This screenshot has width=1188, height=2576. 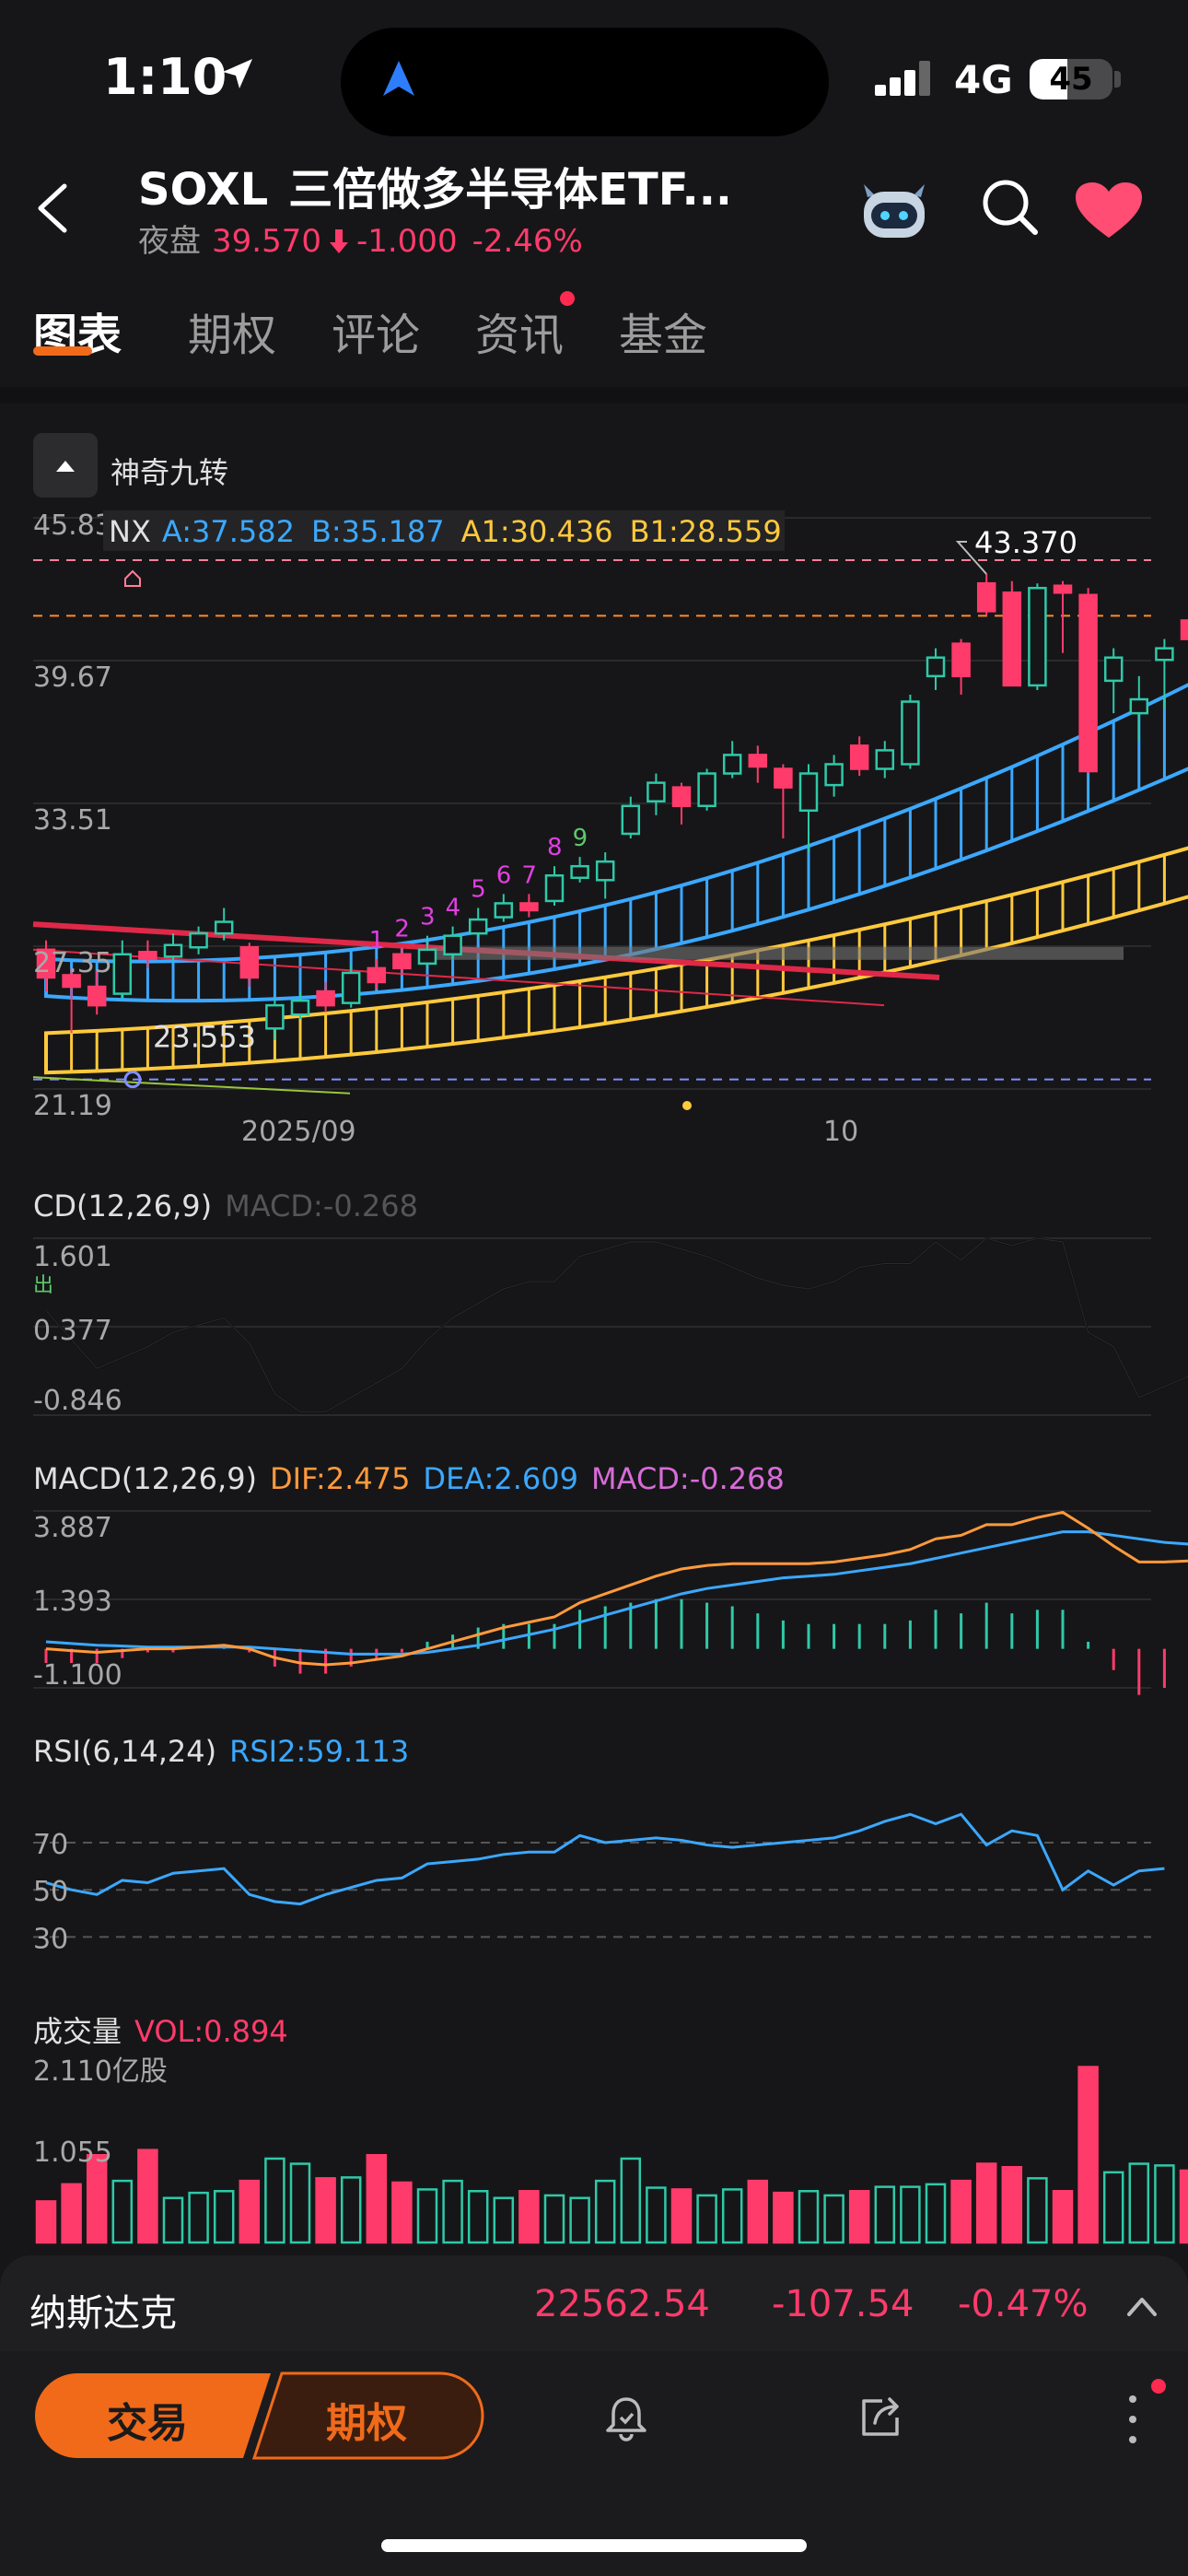 I want to click on cd-indicator-chart: 1.601 0.377 -0.846 出, so click(x=594, y=1326).